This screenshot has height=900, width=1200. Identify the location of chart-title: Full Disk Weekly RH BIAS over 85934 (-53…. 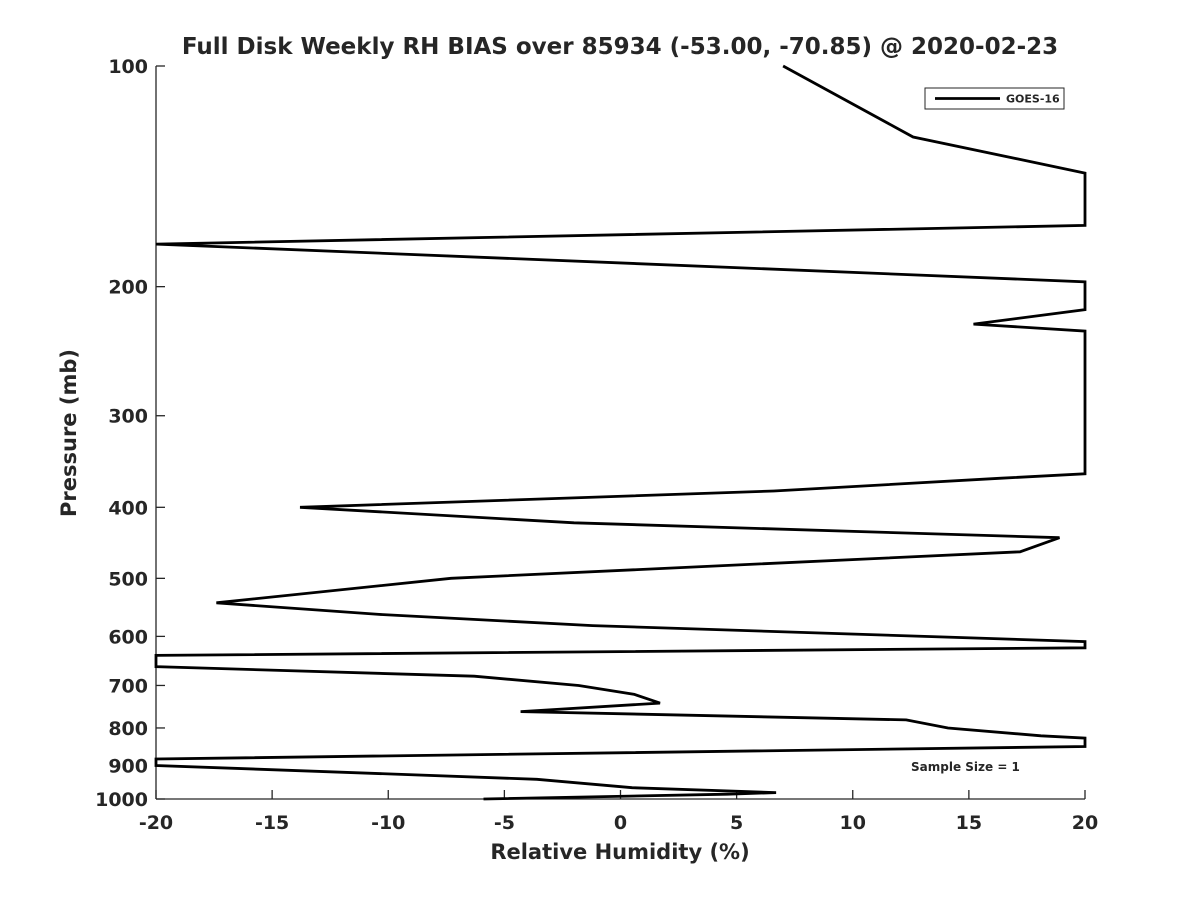
(620, 47).